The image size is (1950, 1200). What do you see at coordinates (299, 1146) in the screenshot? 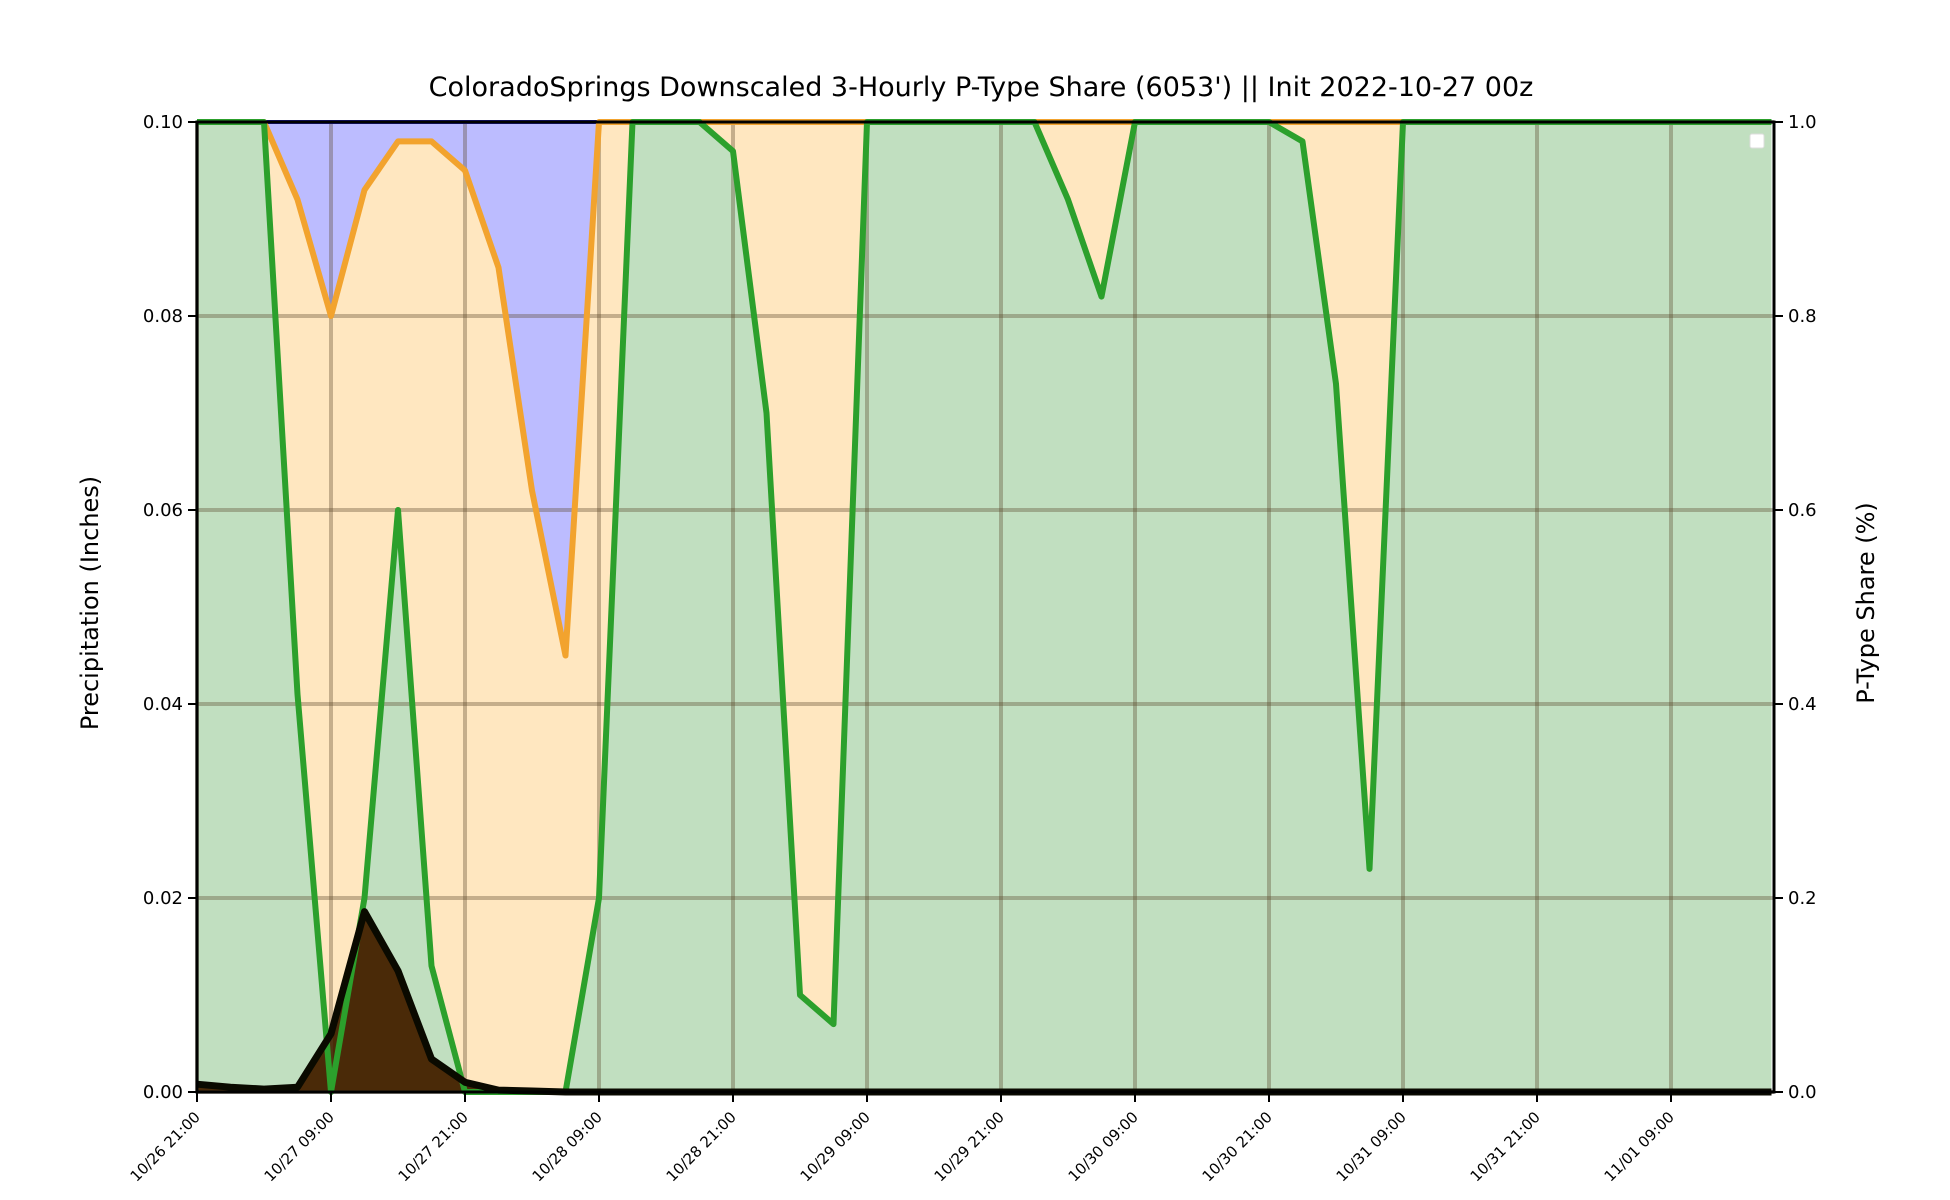
I see `x-tick-label: 10/27 09:00` at bounding box center [299, 1146].